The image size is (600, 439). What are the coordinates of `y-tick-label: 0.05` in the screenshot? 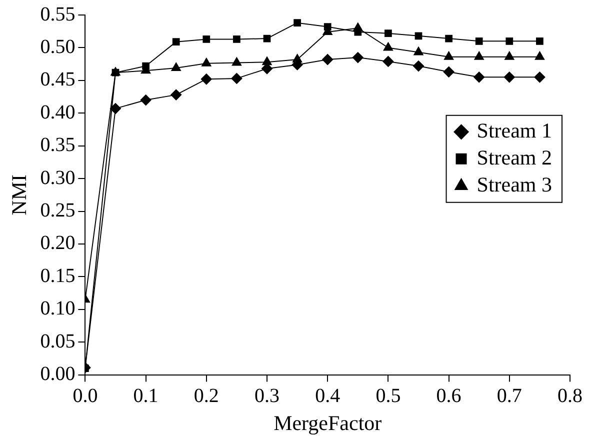 It's located at (58, 341).